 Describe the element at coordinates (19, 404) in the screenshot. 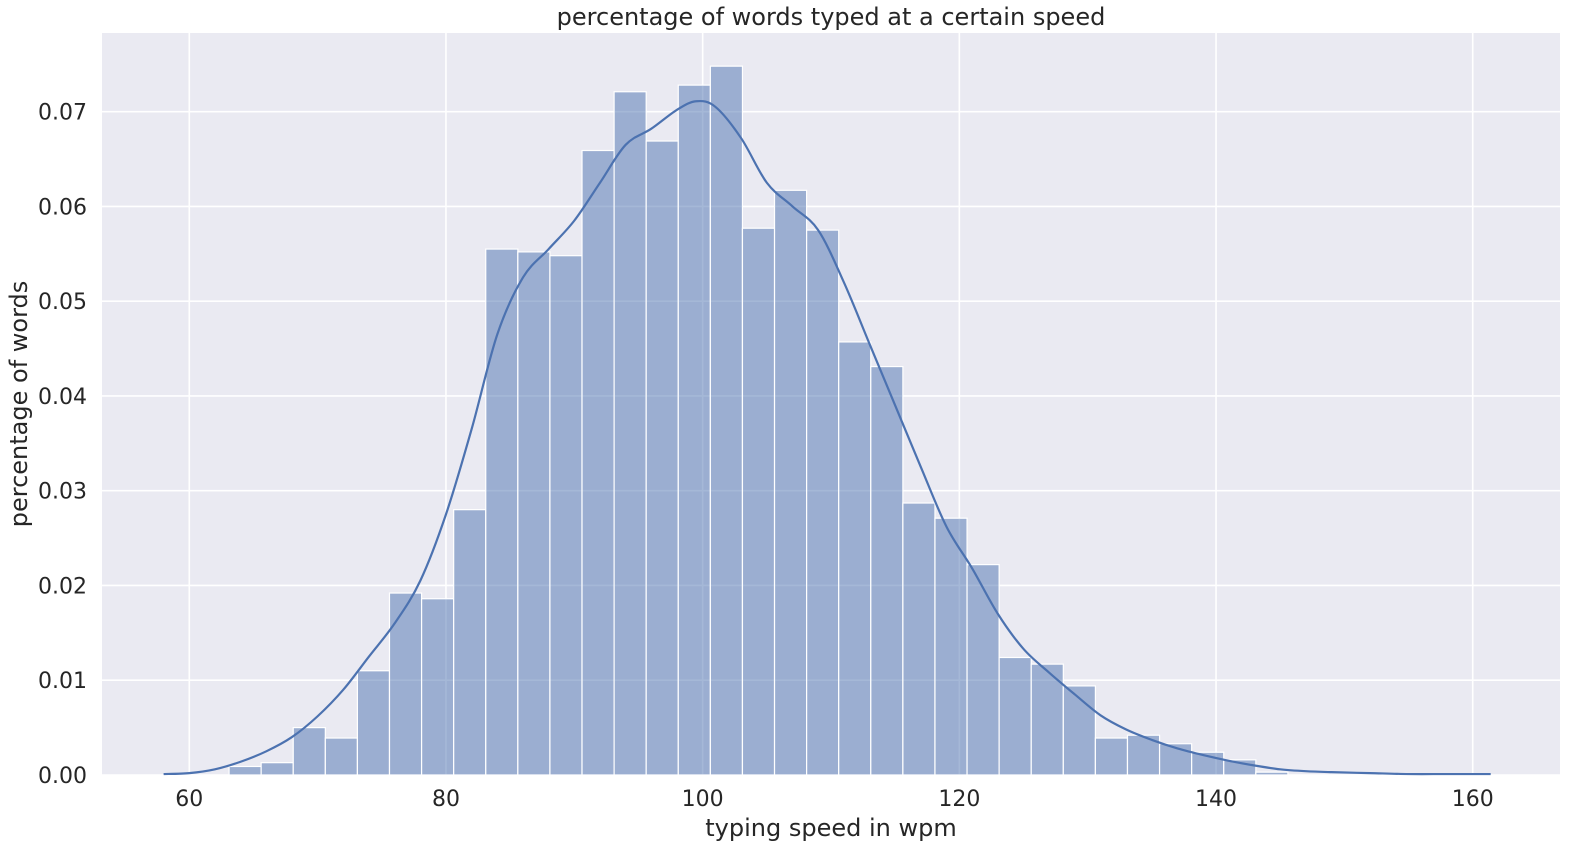

I see `y-axis-label: percentage of words` at that location.